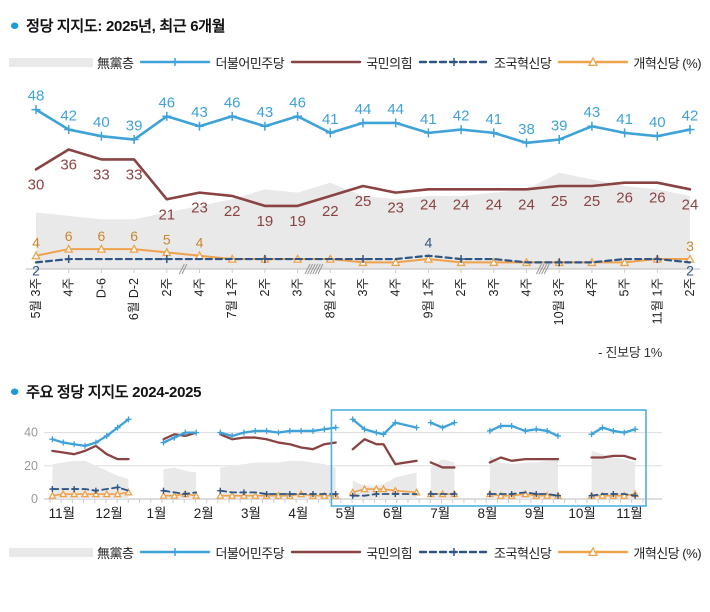 The width and height of the screenshot is (710, 612). What do you see at coordinates (134, 174) in the screenshot?
I see `svg-text: 33` at bounding box center [134, 174].